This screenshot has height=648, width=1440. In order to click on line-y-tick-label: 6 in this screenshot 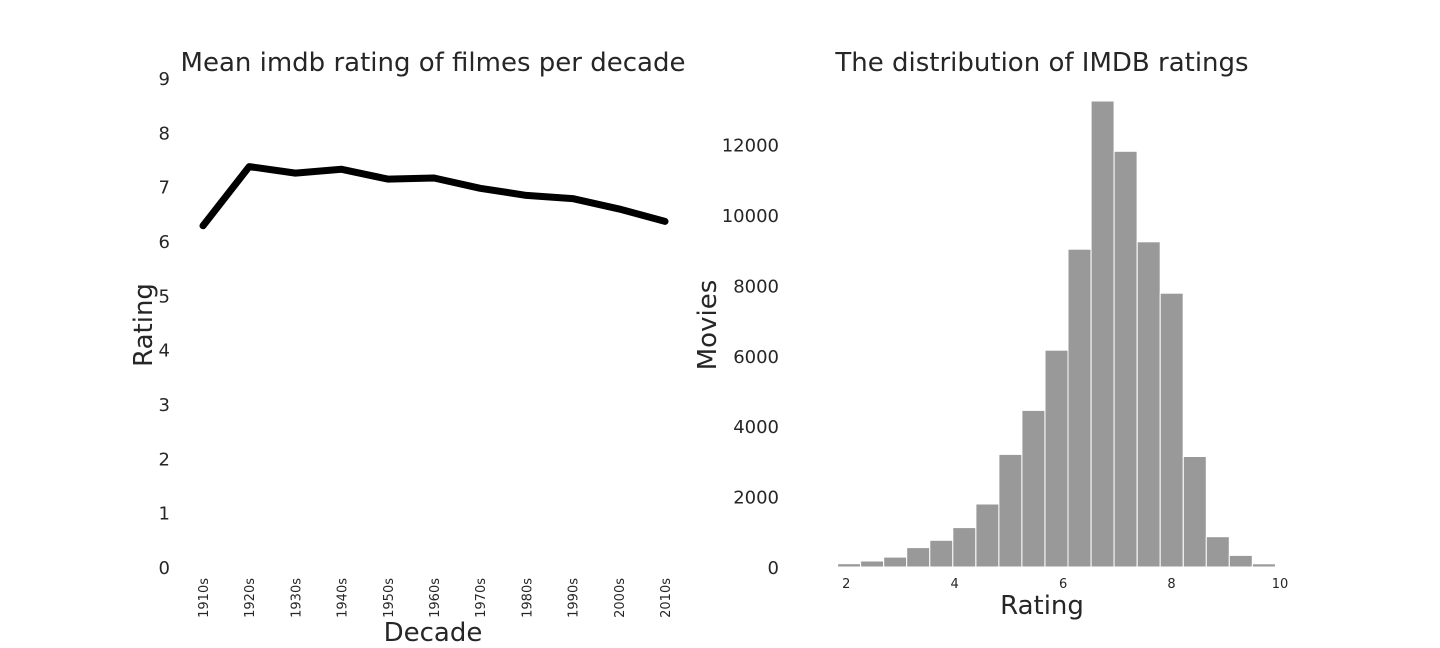, I will do `click(164, 242)`.